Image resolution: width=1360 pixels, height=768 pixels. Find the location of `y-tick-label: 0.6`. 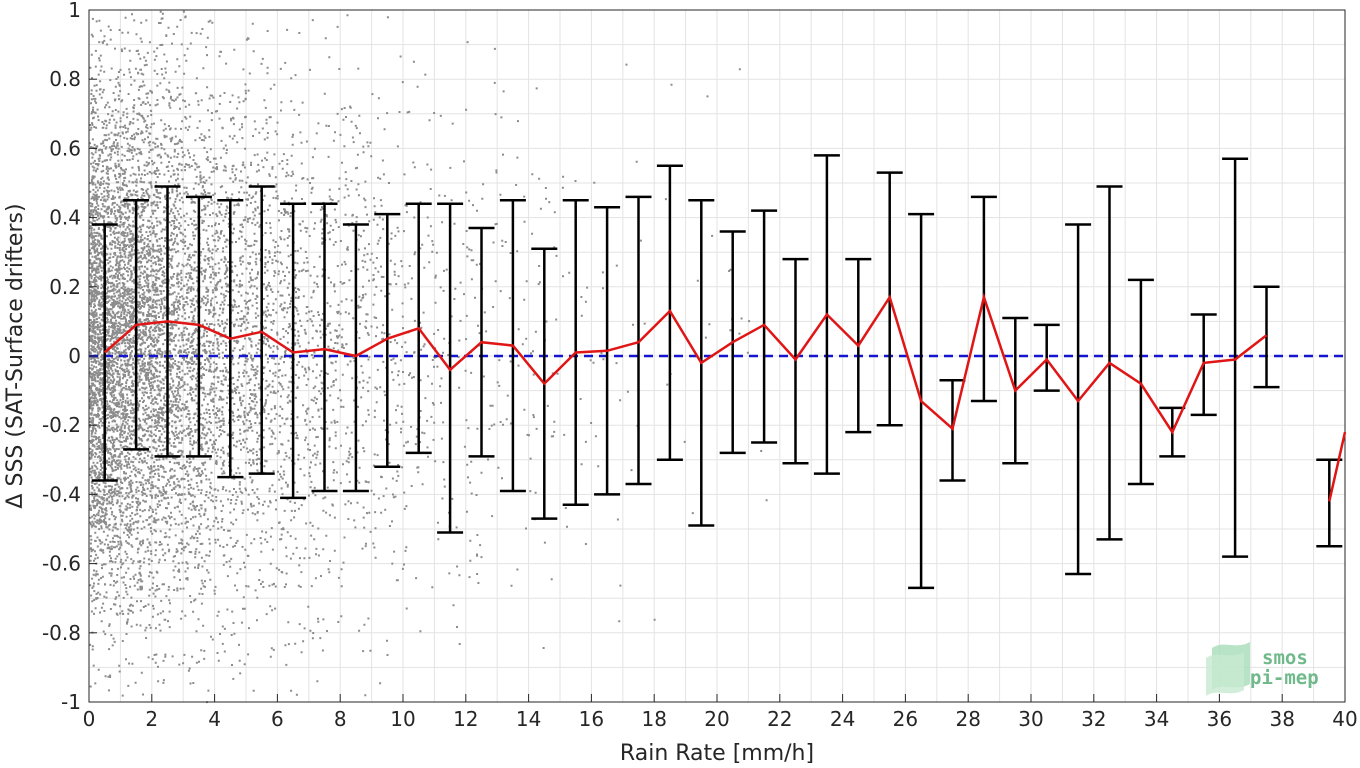

y-tick-label: 0.6 is located at coordinates (65, 148).